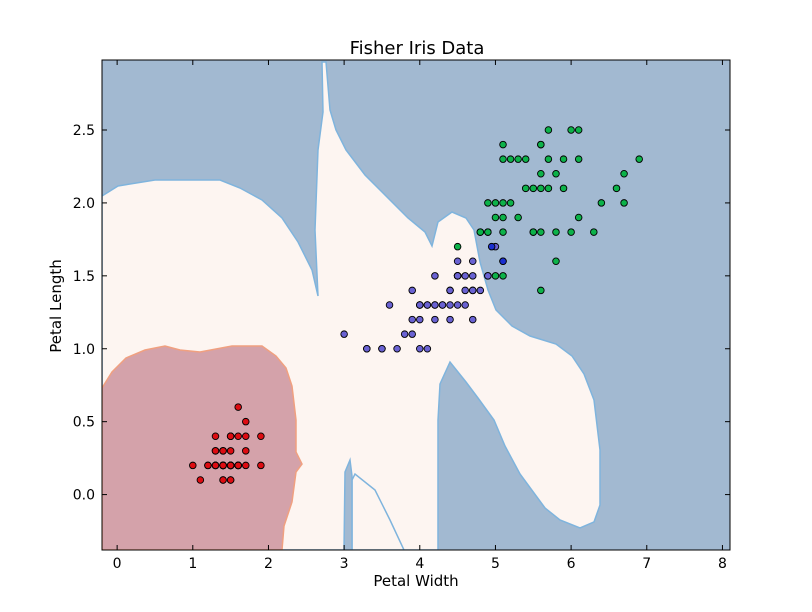 The width and height of the screenshot is (812, 612). What do you see at coordinates (722, 564) in the screenshot?
I see `x-tick-label: 8` at bounding box center [722, 564].